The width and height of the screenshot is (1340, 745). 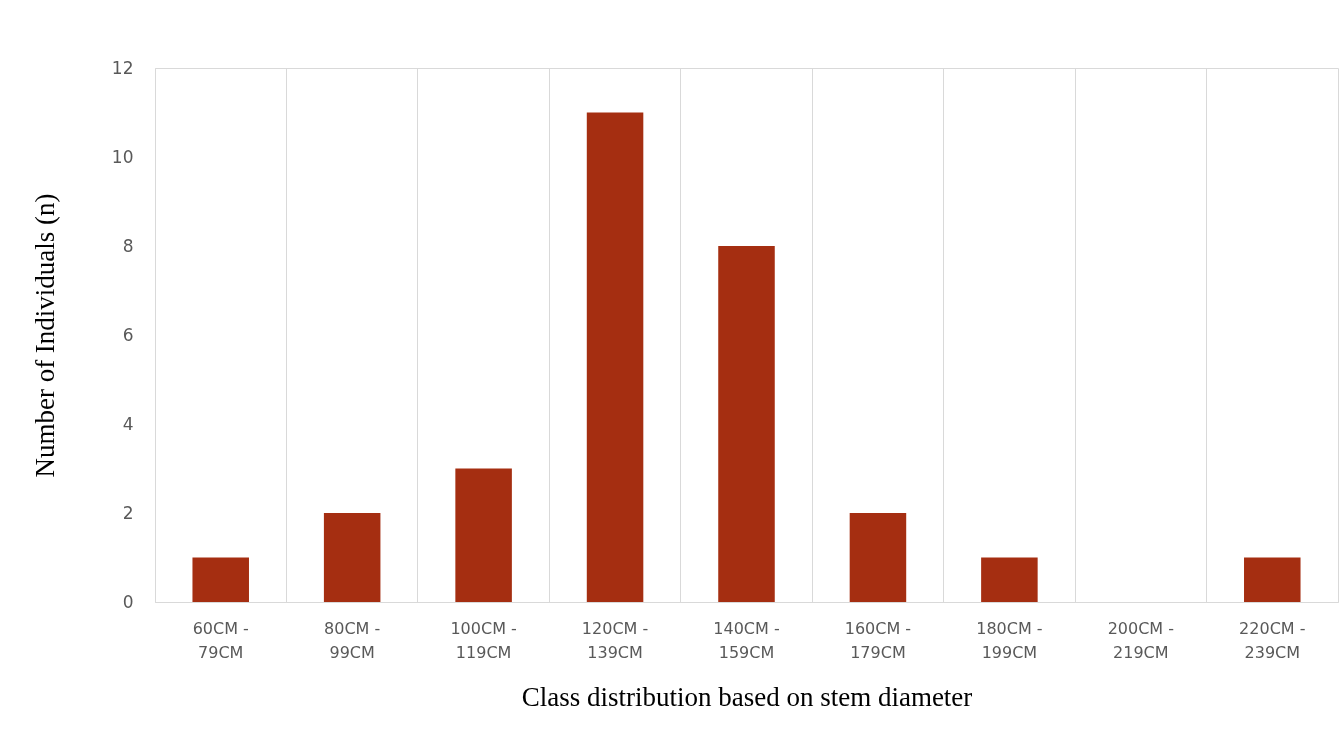 What do you see at coordinates (1009, 640) in the screenshot?
I see `x-tick-label: 180CM - 199CM` at bounding box center [1009, 640].